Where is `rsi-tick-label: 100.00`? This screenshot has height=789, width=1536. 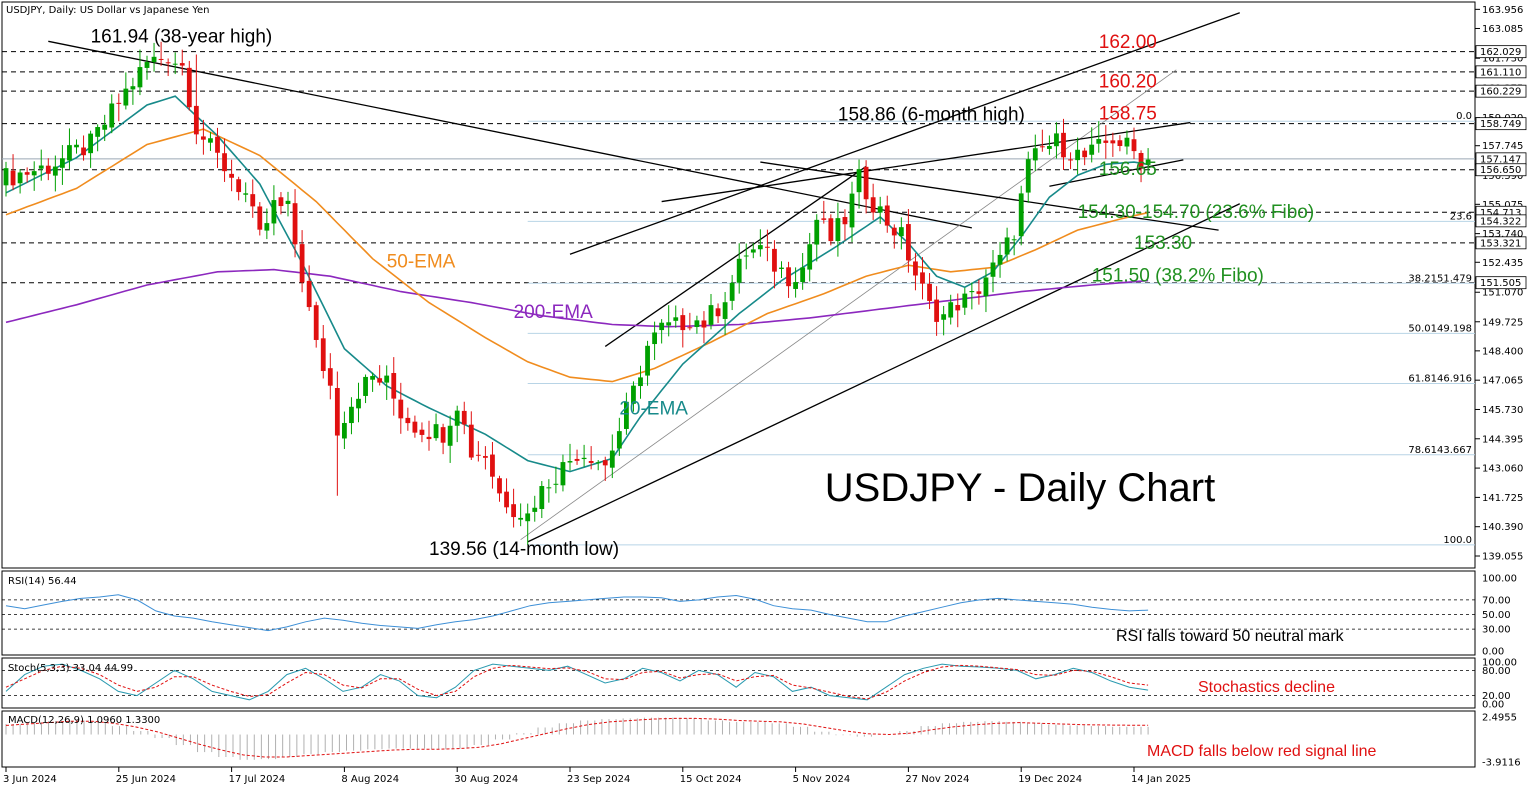 rsi-tick-label: 100.00 is located at coordinates (1499, 579).